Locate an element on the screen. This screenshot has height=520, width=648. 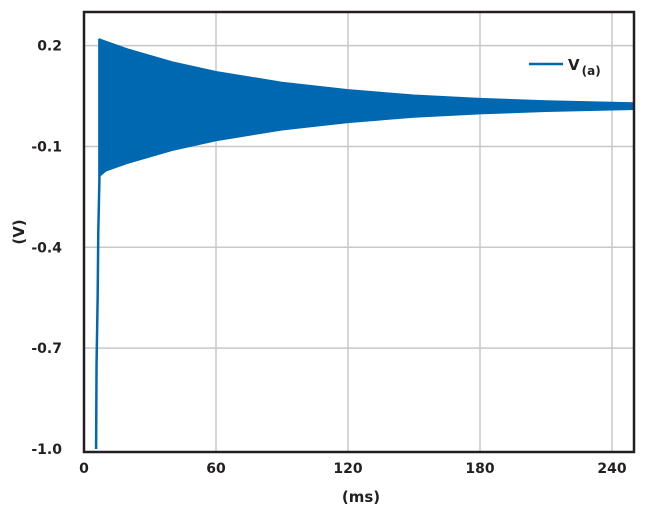
x-tick-labels: 0 60 120 180 240 is located at coordinates (353, 469).